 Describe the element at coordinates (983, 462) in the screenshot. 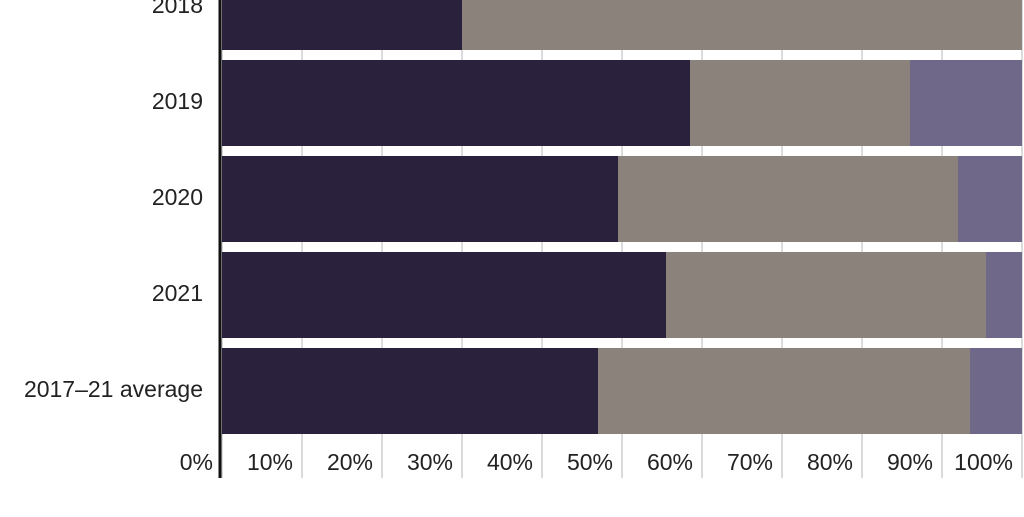

I see `x-tick-label: 100%` at that location.